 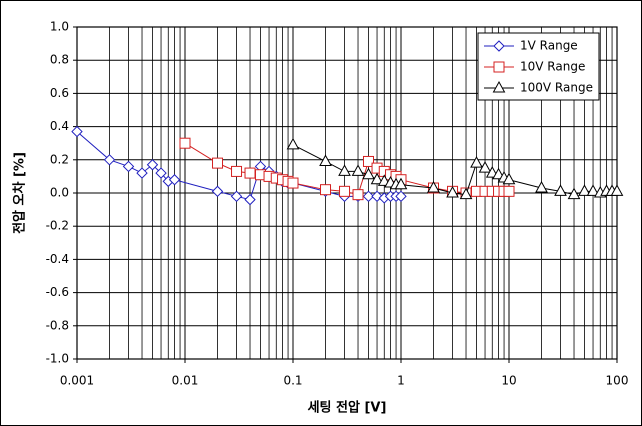 What do you see at coordinates (59, 193) in the screenshot?
I see `y-tick-label: 0.0` at bounding box center [59, 193].